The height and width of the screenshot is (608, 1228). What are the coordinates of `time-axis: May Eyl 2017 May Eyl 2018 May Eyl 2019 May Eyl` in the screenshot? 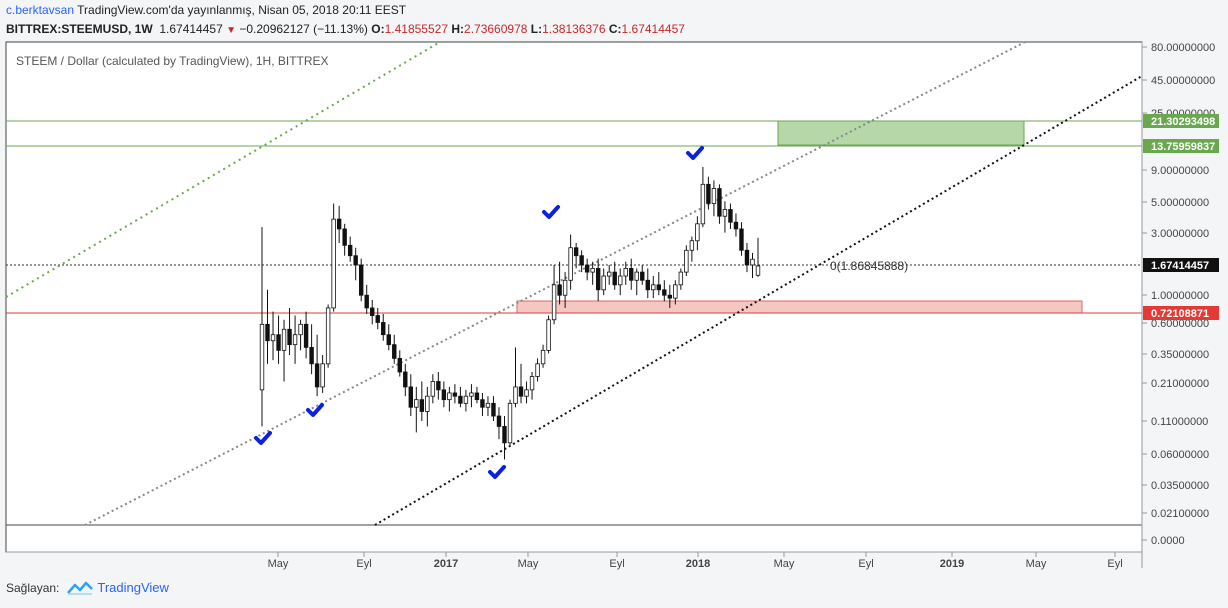 It's located at (695, 561).